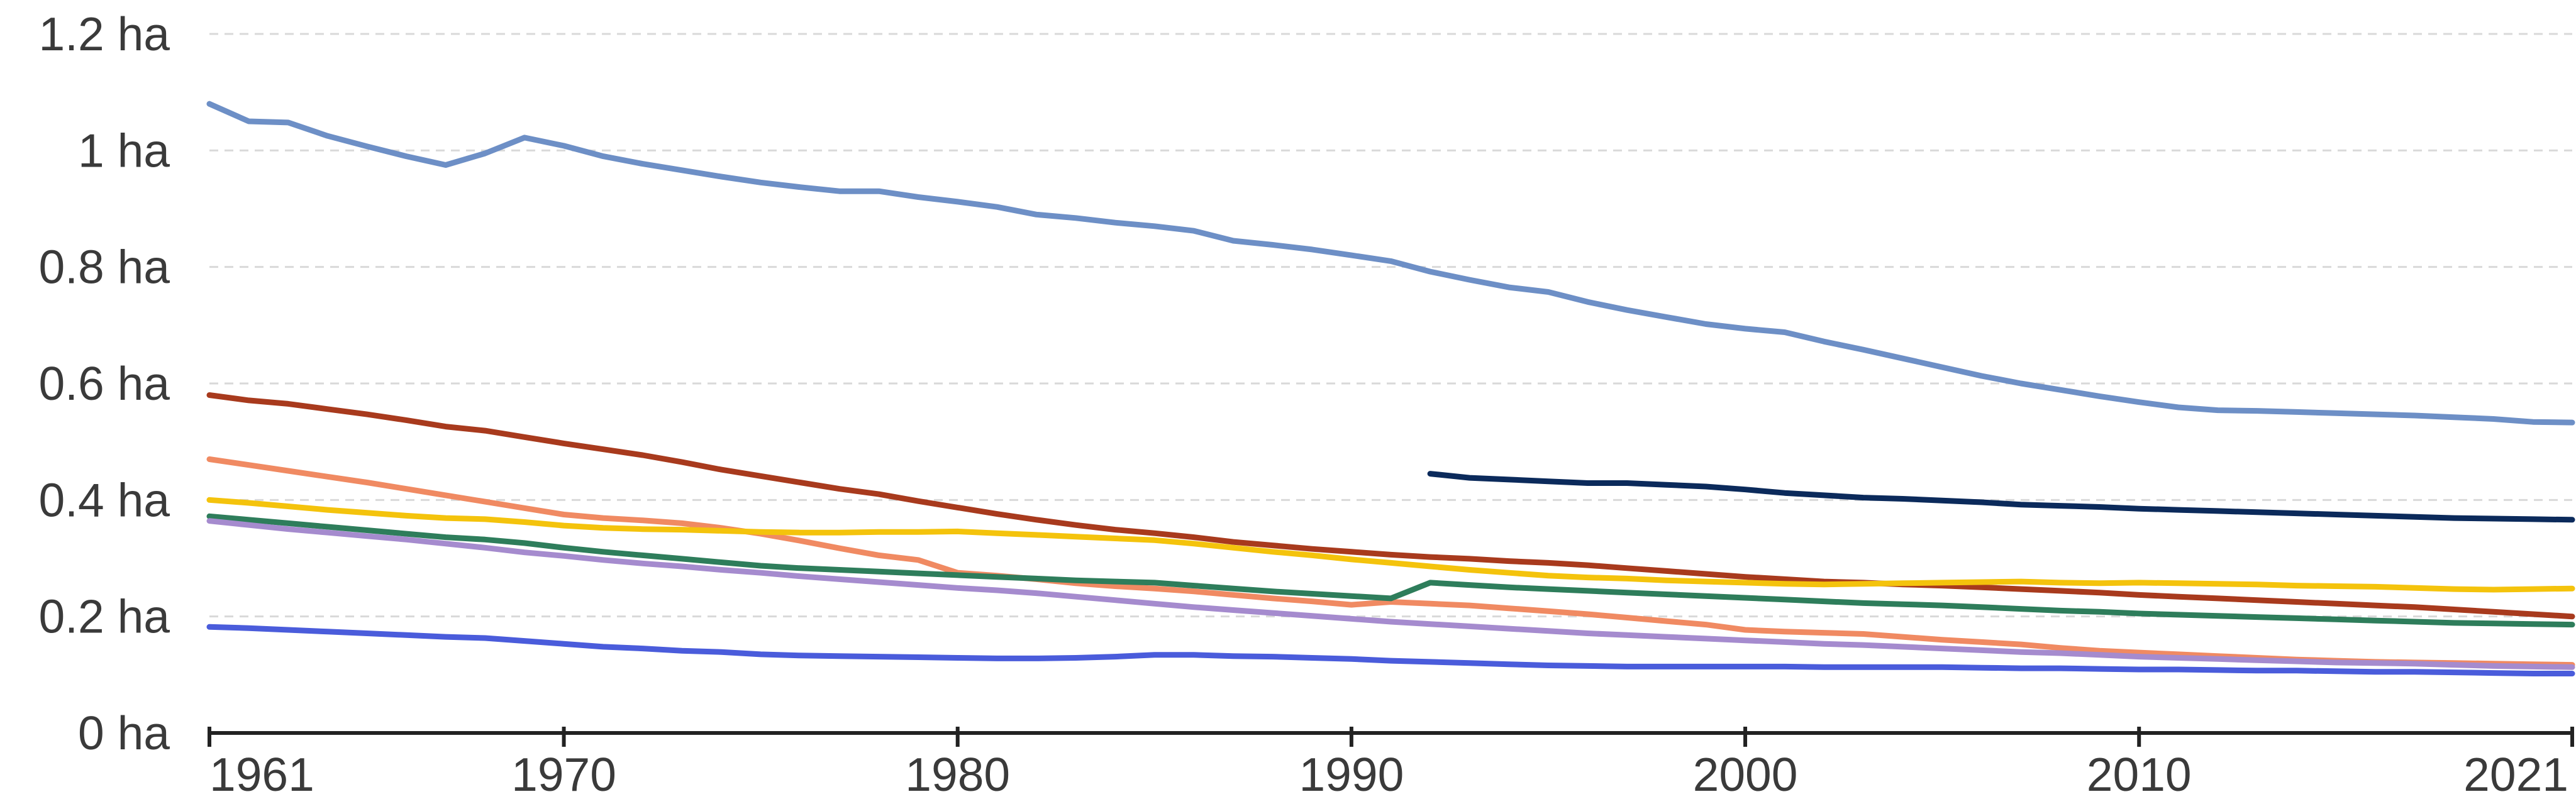 This screenshot has width=2576, height=804. Describe the element at coordinates (2515, 775) in the screenshot. I see `x-tick-label: 2021` at that location.